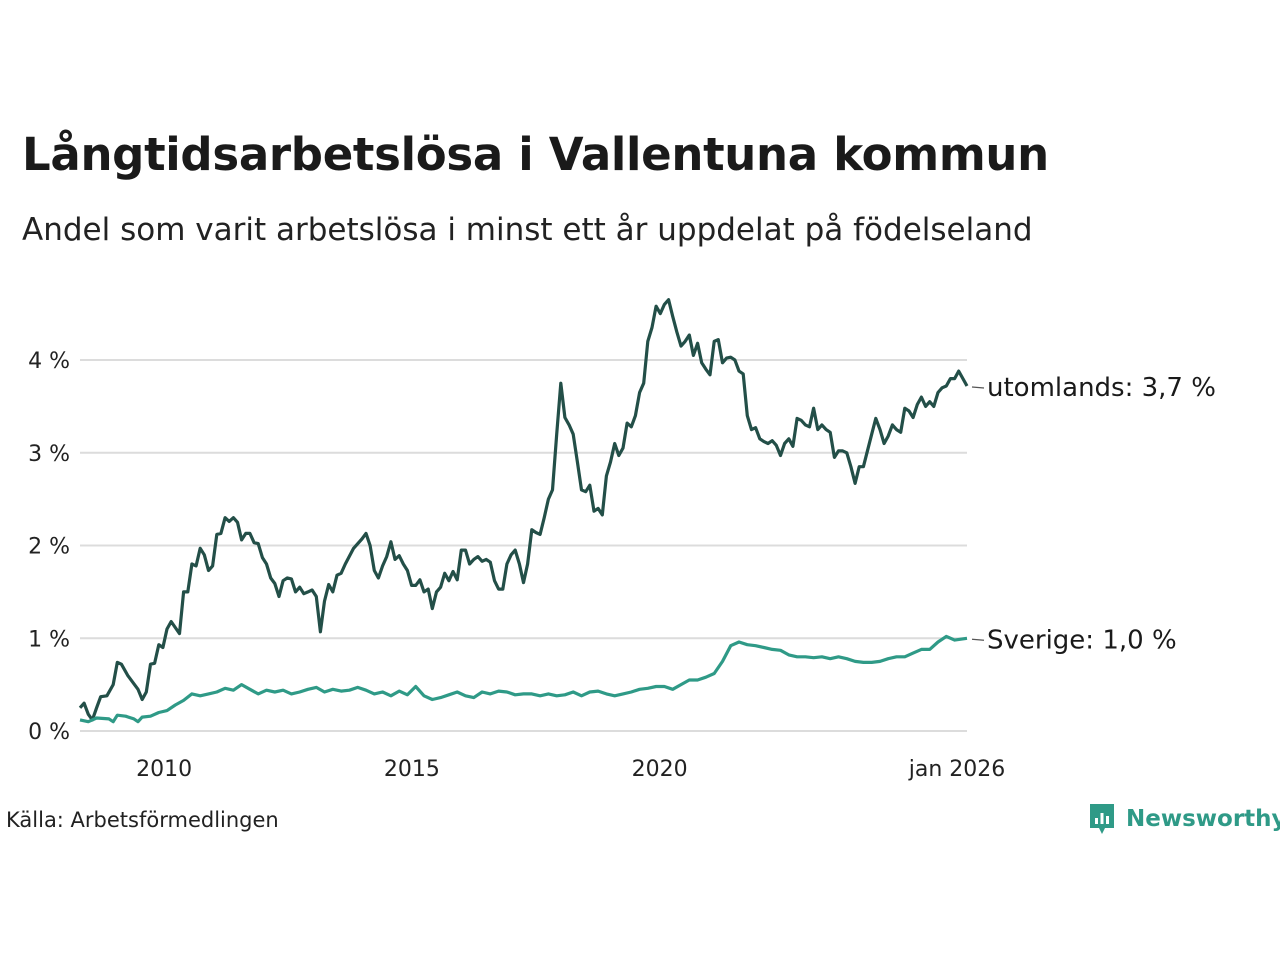 This screenshot has height=960, width=1280. I want to click on brand-name: Newsworthy, so click(1203, 819).